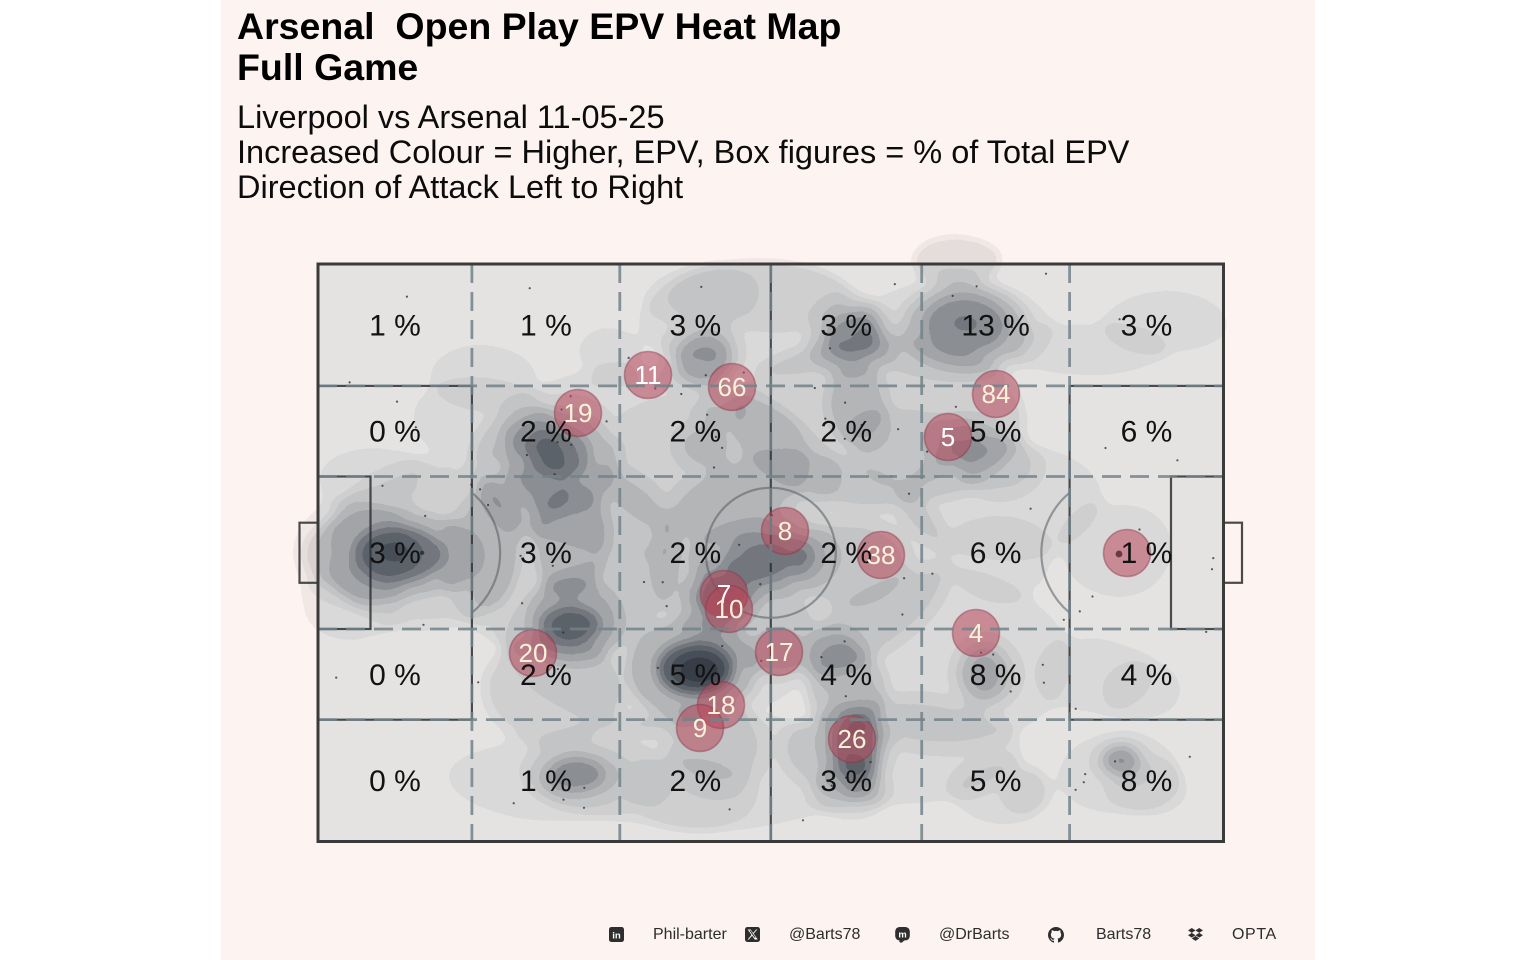  I want to click on svg-text: 66, so click(732, 387).